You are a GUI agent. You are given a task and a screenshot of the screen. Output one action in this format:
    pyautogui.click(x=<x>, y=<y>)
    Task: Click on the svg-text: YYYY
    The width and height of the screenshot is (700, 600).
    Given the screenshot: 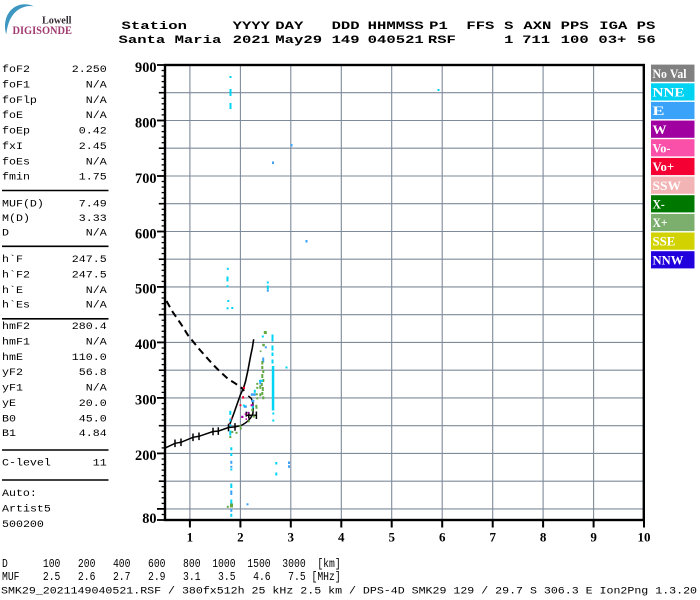 What is the action you would take?
    pyautogui.click(x=252, y=27)
    